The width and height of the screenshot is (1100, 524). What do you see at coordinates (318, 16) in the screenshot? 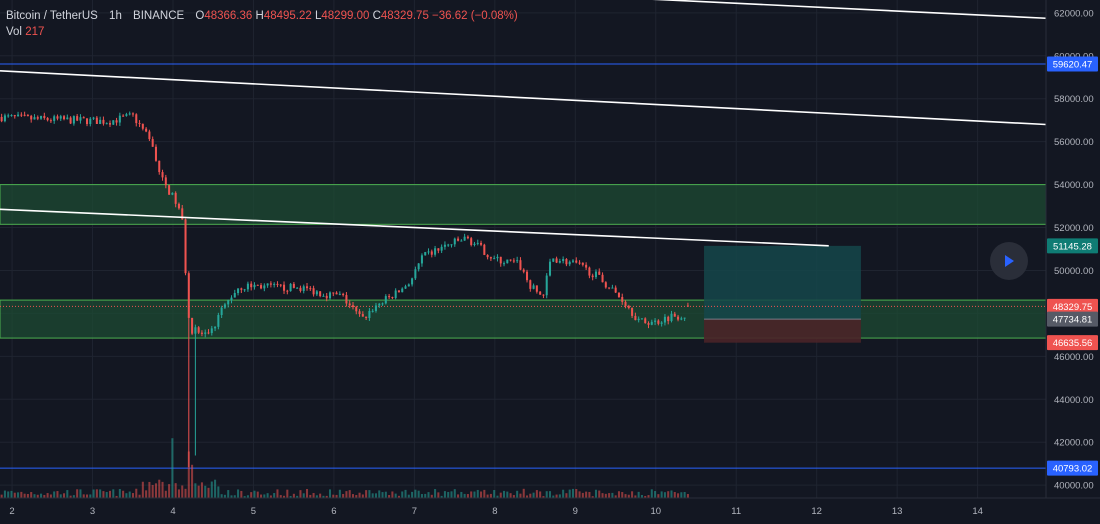
I see `legend-low-label: L` at bounding box center [318, 16].